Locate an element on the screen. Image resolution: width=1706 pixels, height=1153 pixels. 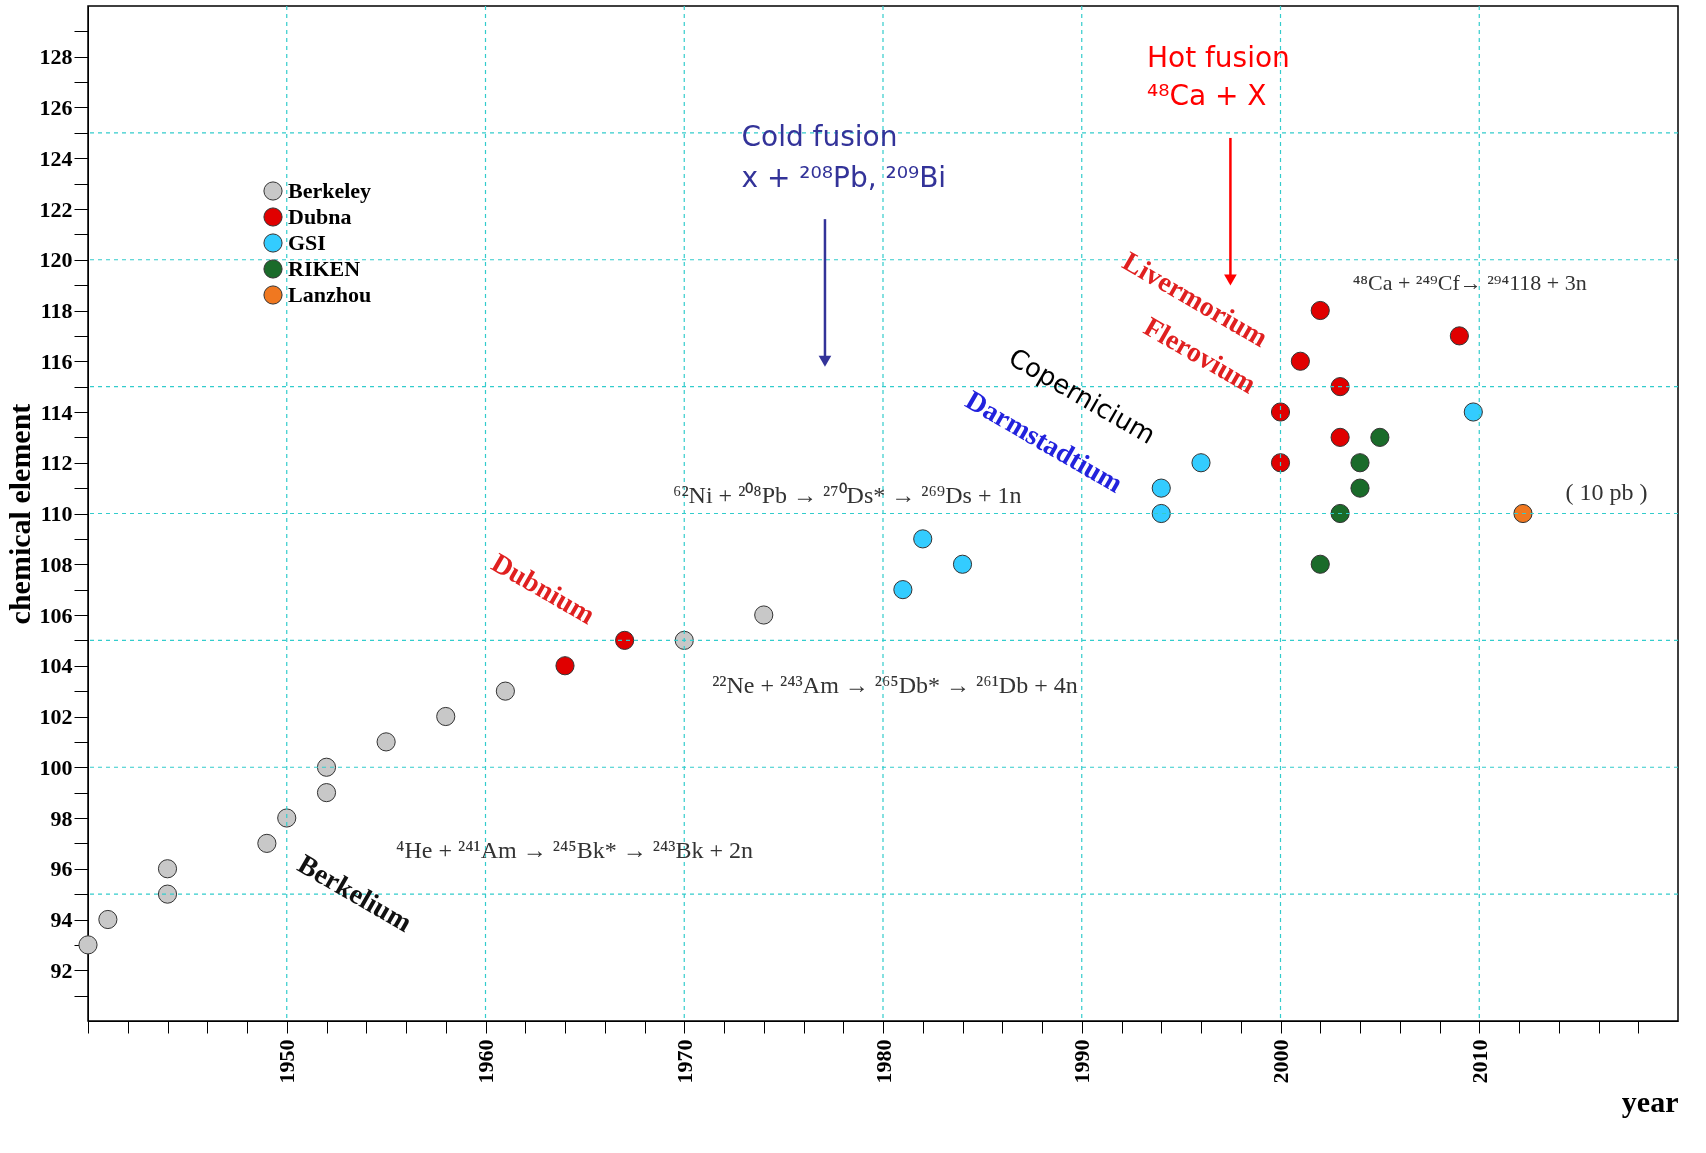
y-tick-label: 118 is located at coordinates (56, 310).